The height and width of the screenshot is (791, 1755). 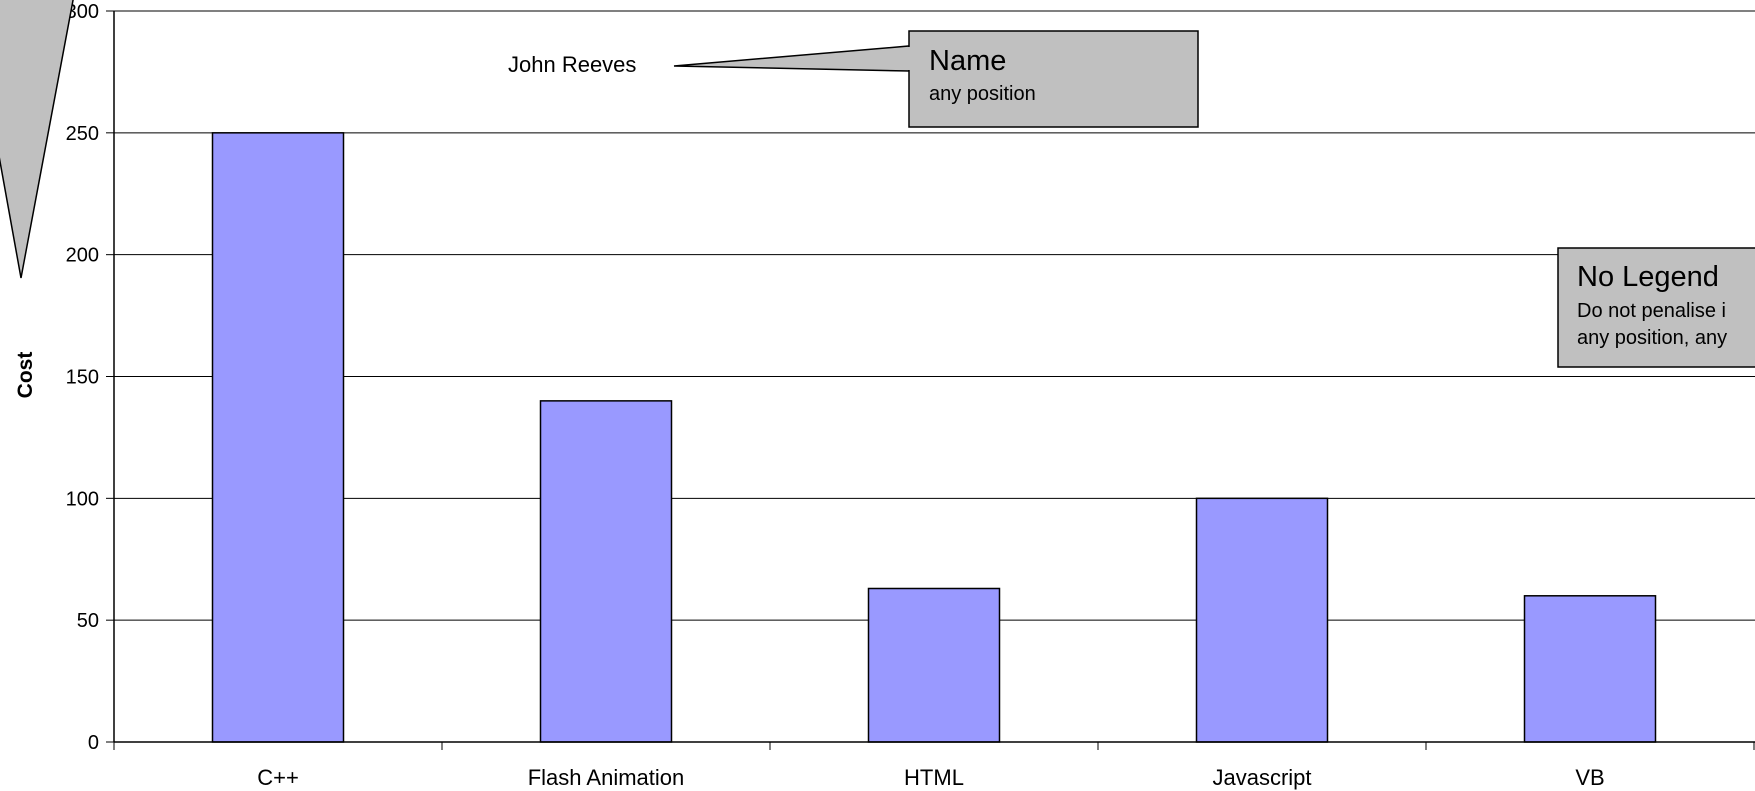 What do you see at coordinates (1053, 79) in the screenshot?
I see `name-callout-box` at bounding box center [1053, 79].